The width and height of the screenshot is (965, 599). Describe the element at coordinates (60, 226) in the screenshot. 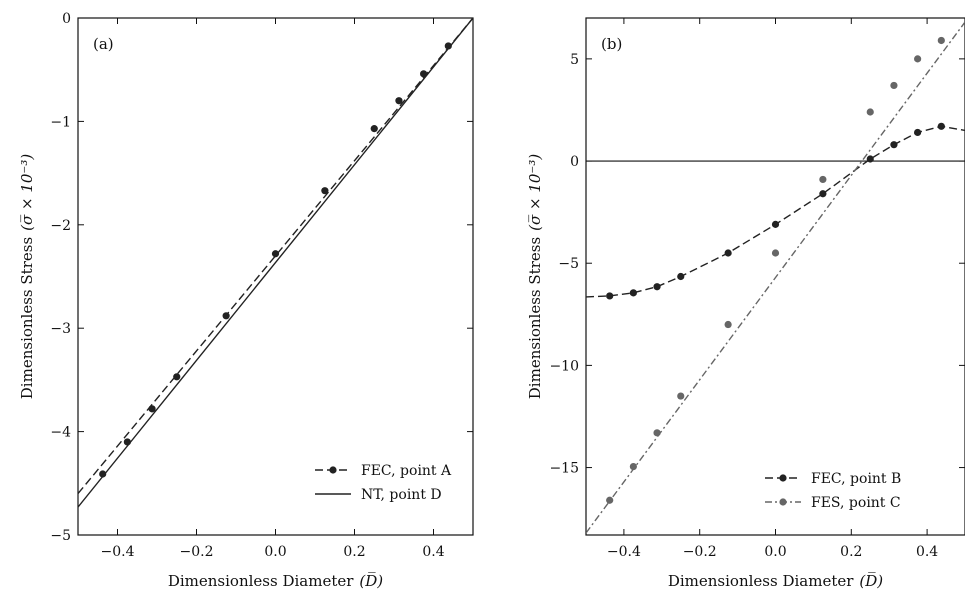

I see `y-tick-label: −2` at that location.